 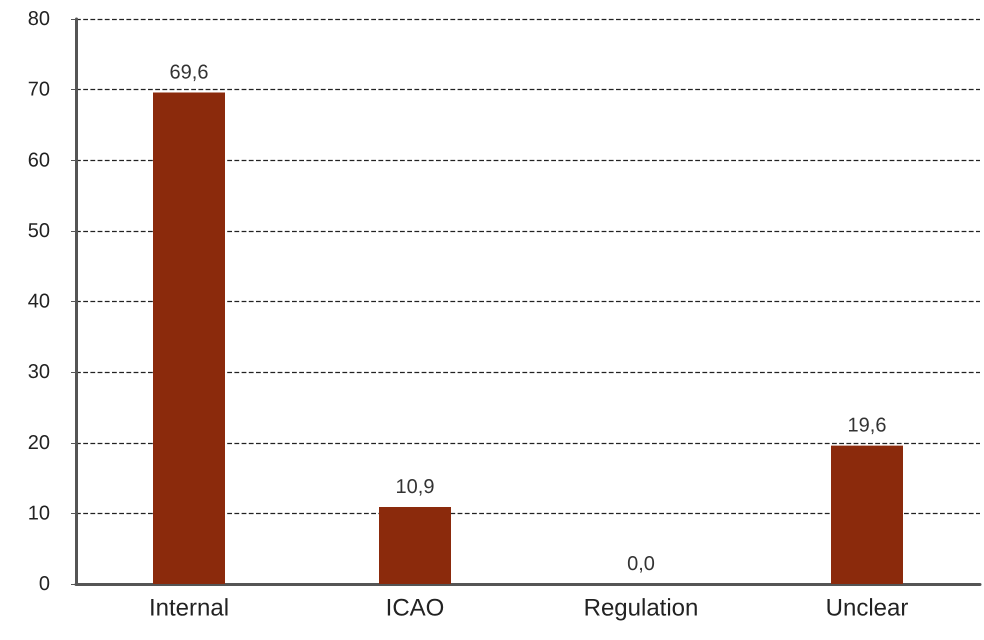 I want to click on y-tick-label: 0, so click(x=44, y=584).